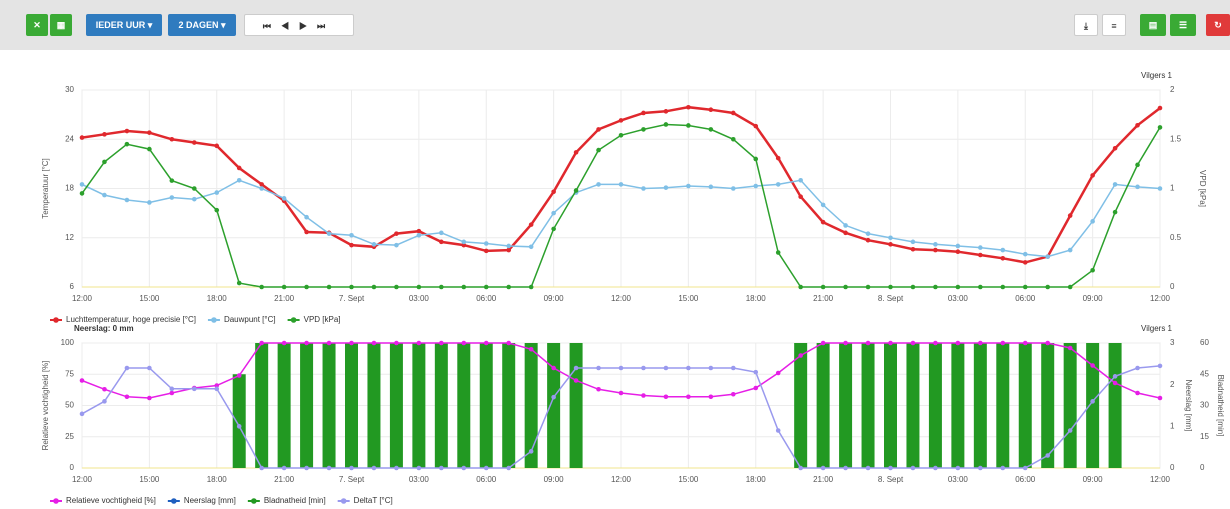 The height and width of the screenshot is (509, 1230). I want to click on y2-tick-label: 0, so click(1172, 286).